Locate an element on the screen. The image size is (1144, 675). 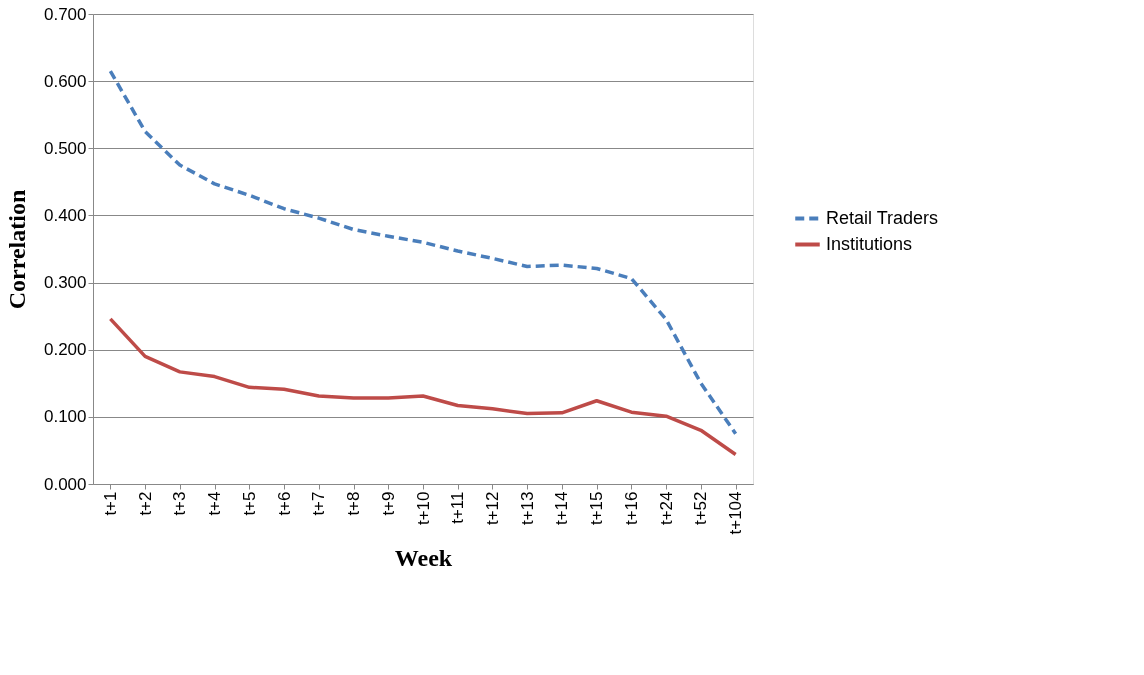
x-tick-label: t+3 is located at coordinates (180, 503).